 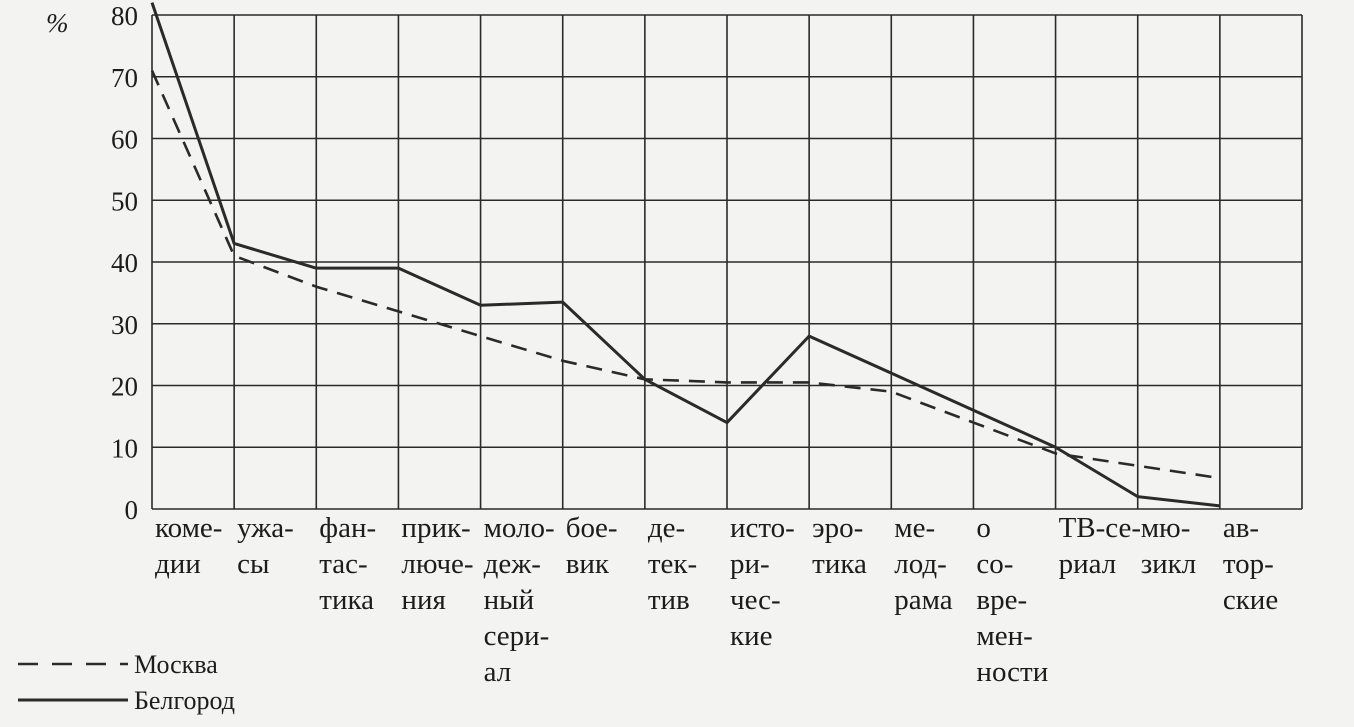 What do you see at coordinates (1100, 546) in the screenshot?
I see `x-tick-label: ТВ-се-риал` at bounding box center [1100, 546].